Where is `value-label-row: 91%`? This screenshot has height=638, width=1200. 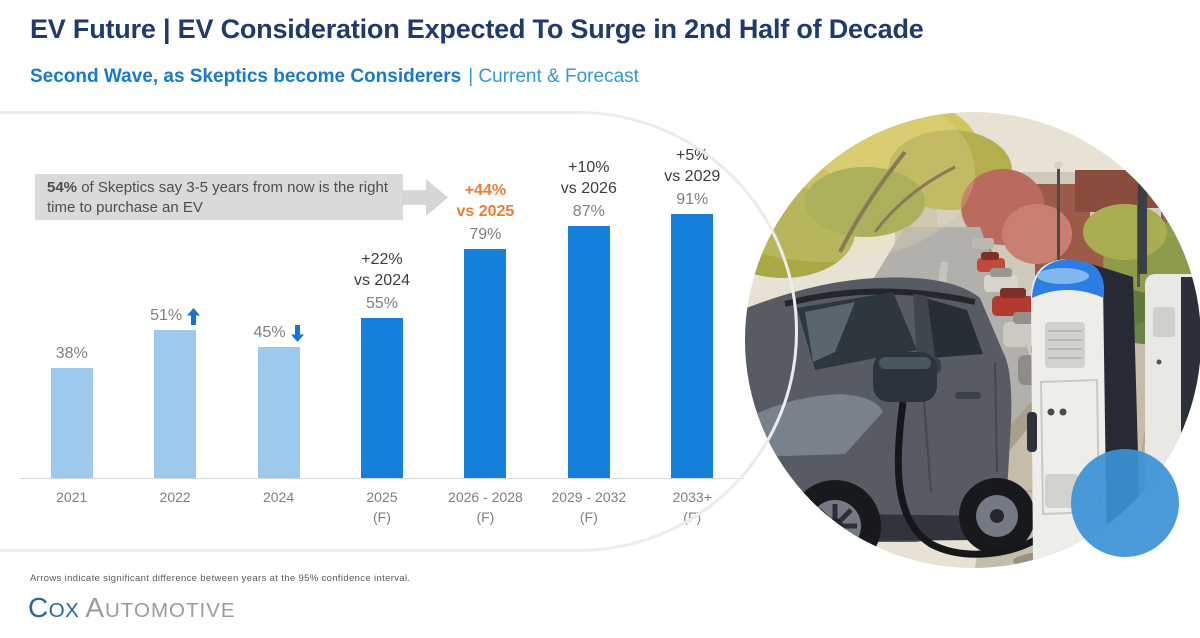
value-label-row: 91% is located at coordinates (692, 200).